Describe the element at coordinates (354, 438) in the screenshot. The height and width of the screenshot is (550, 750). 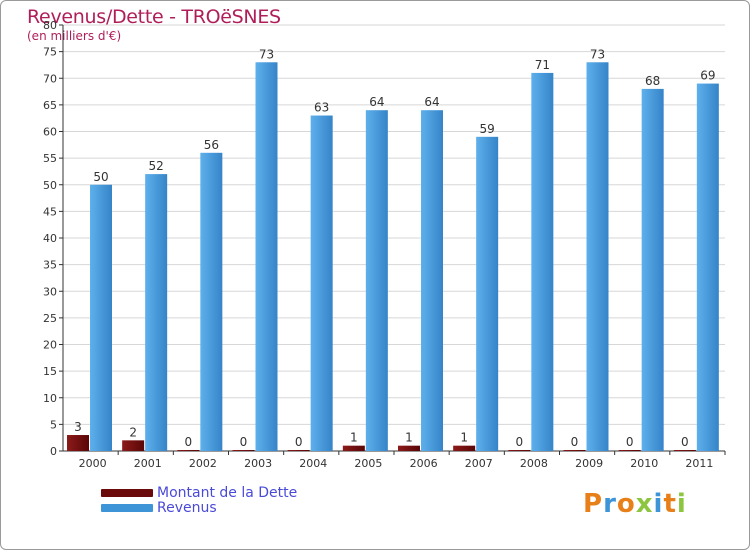
I see `data-label-dette-2005: 1` at that location.